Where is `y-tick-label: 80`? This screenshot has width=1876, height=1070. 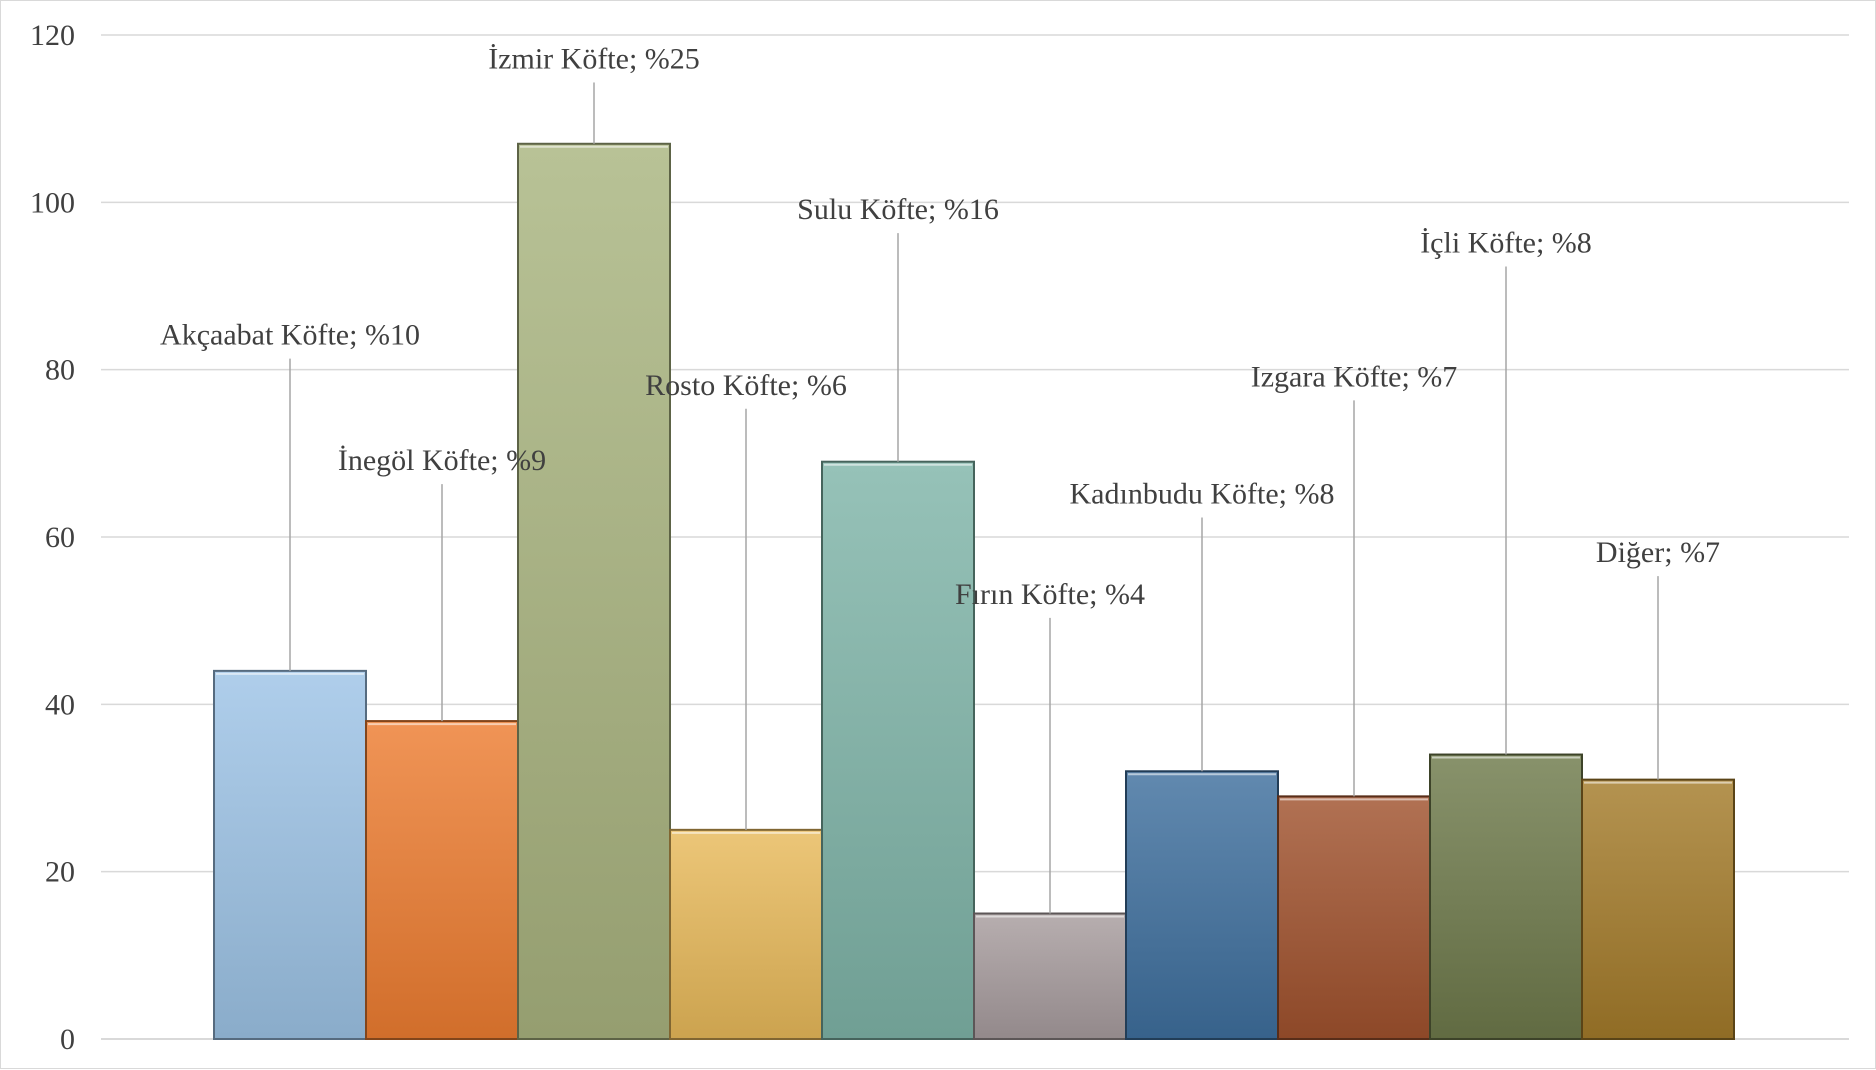
y-tick-label: 80 is located at coordinates (60, 370).